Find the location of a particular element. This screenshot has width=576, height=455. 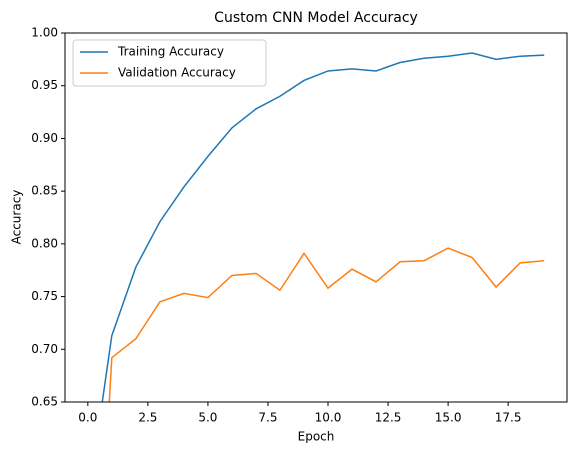

x-tick-label: 10.0 is located at coordinates (328, 418).